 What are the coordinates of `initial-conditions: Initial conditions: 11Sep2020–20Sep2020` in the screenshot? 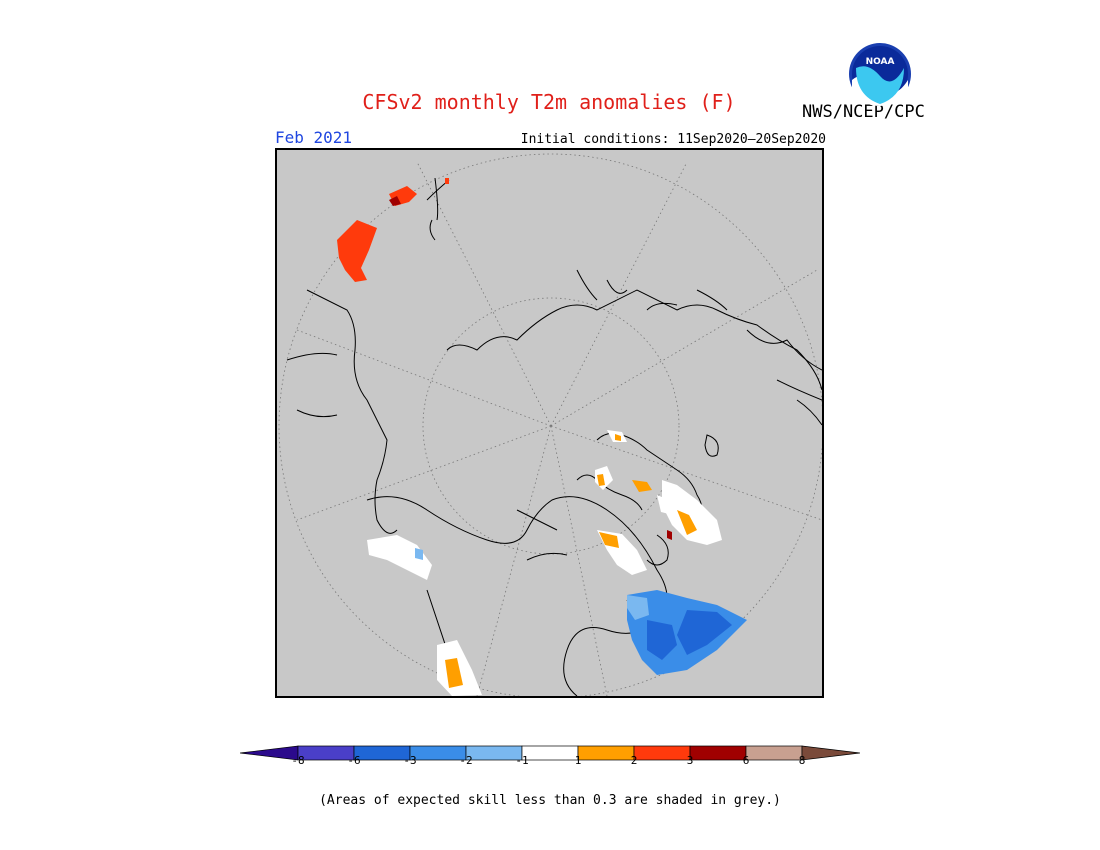 It's located at (673, 139).